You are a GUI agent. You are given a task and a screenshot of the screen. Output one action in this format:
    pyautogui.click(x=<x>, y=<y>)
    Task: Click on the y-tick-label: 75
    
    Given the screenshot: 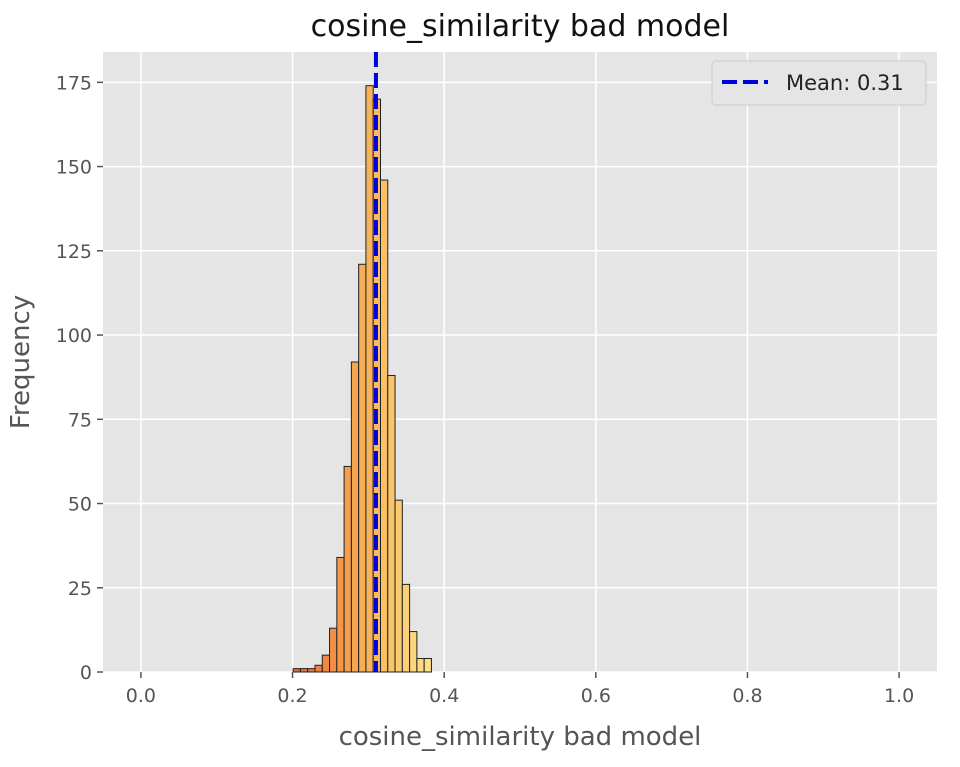 What is the action you would take?
    pyautogui.click(x=80, y=420)
    